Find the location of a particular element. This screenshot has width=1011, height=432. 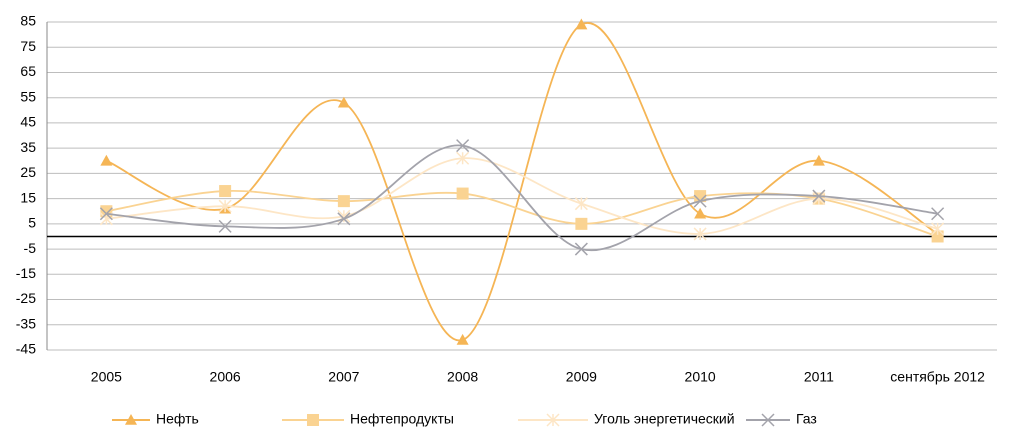

x-tick-label: сентябрь 2012 is located at coordinates (937, 377).